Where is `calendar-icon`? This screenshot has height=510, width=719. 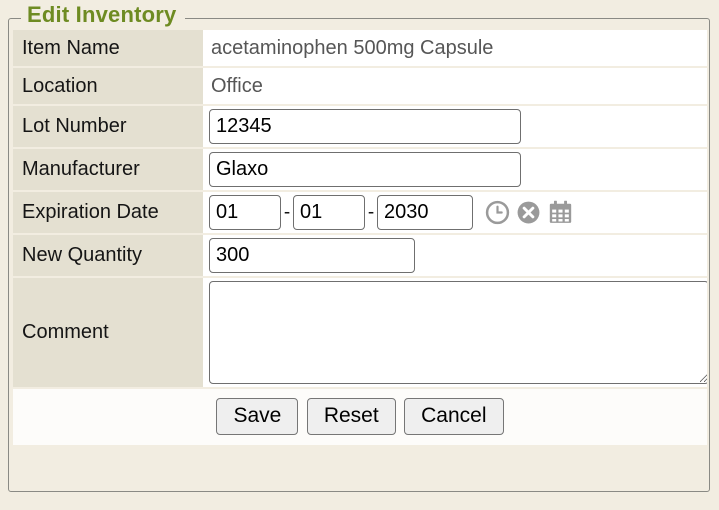
calendar-icon is located at coordinates (560, 212).